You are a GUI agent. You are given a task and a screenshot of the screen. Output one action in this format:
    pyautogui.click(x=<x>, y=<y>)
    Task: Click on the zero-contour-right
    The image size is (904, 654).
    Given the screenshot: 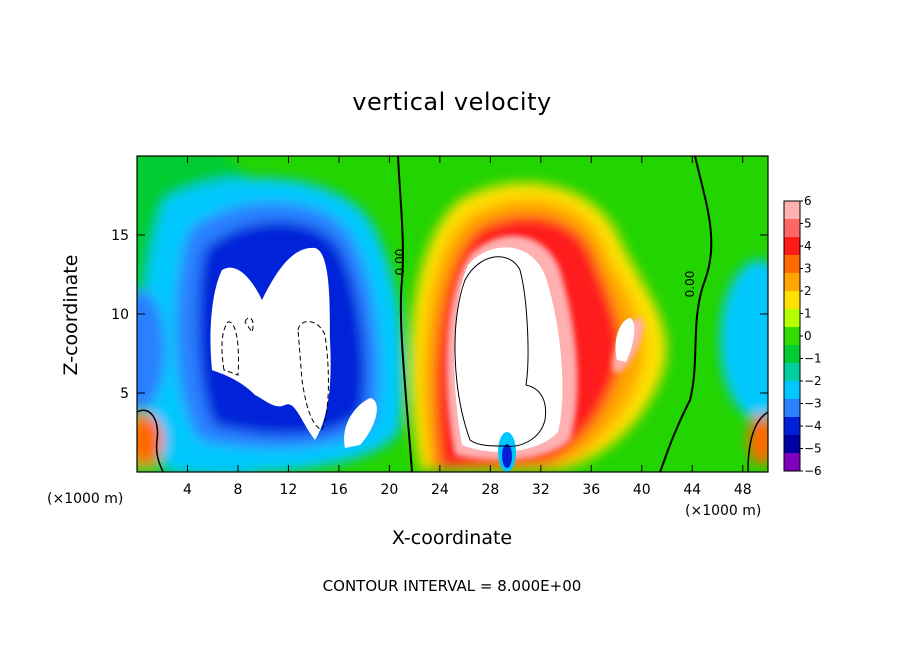 What is the action you would take?
    pyautogui.click(x=686, y=314)
    